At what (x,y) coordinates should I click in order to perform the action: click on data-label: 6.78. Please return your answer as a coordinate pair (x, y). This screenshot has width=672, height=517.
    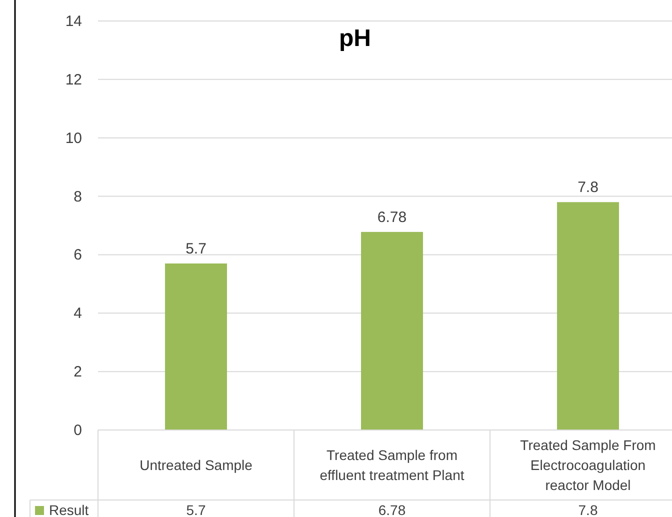
    Looking at the image, I should click on (392, 509).